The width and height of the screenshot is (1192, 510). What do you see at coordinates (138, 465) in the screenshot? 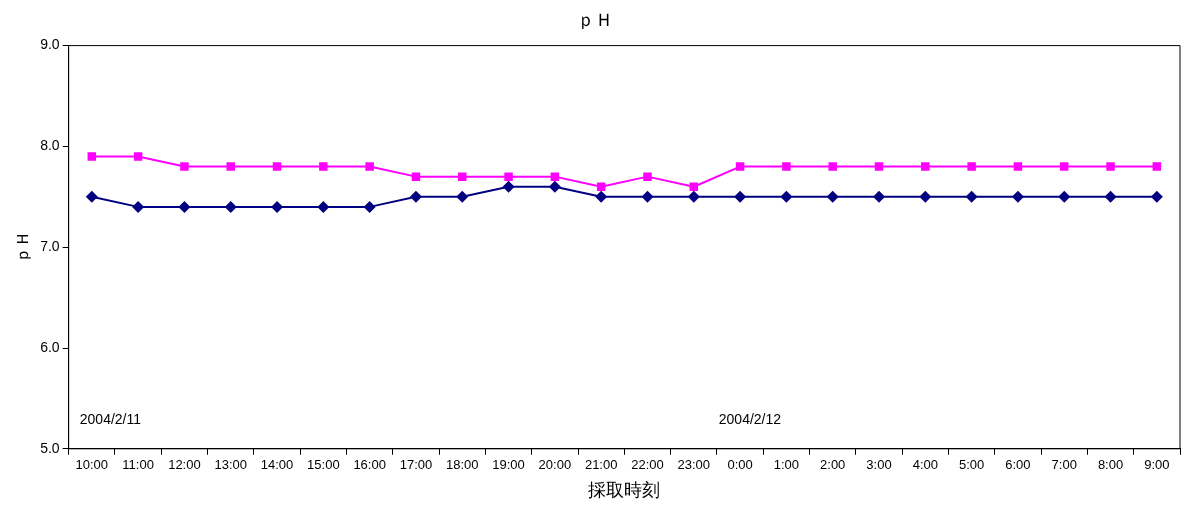
I see `x-tick-label: 11:00` at bounding box center [138, 465].